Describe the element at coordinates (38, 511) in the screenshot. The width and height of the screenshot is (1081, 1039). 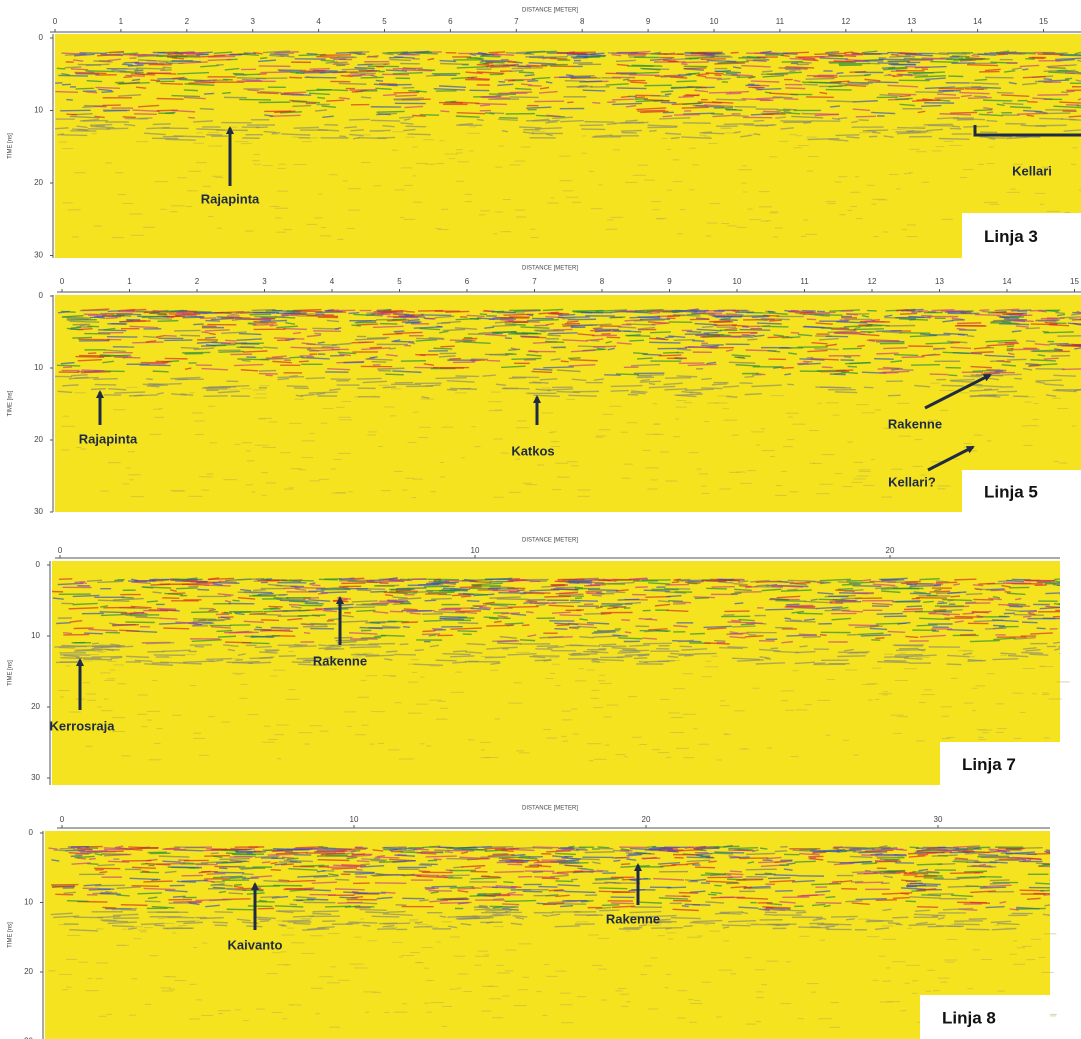
I see `y-tick-label: 30` at that location.